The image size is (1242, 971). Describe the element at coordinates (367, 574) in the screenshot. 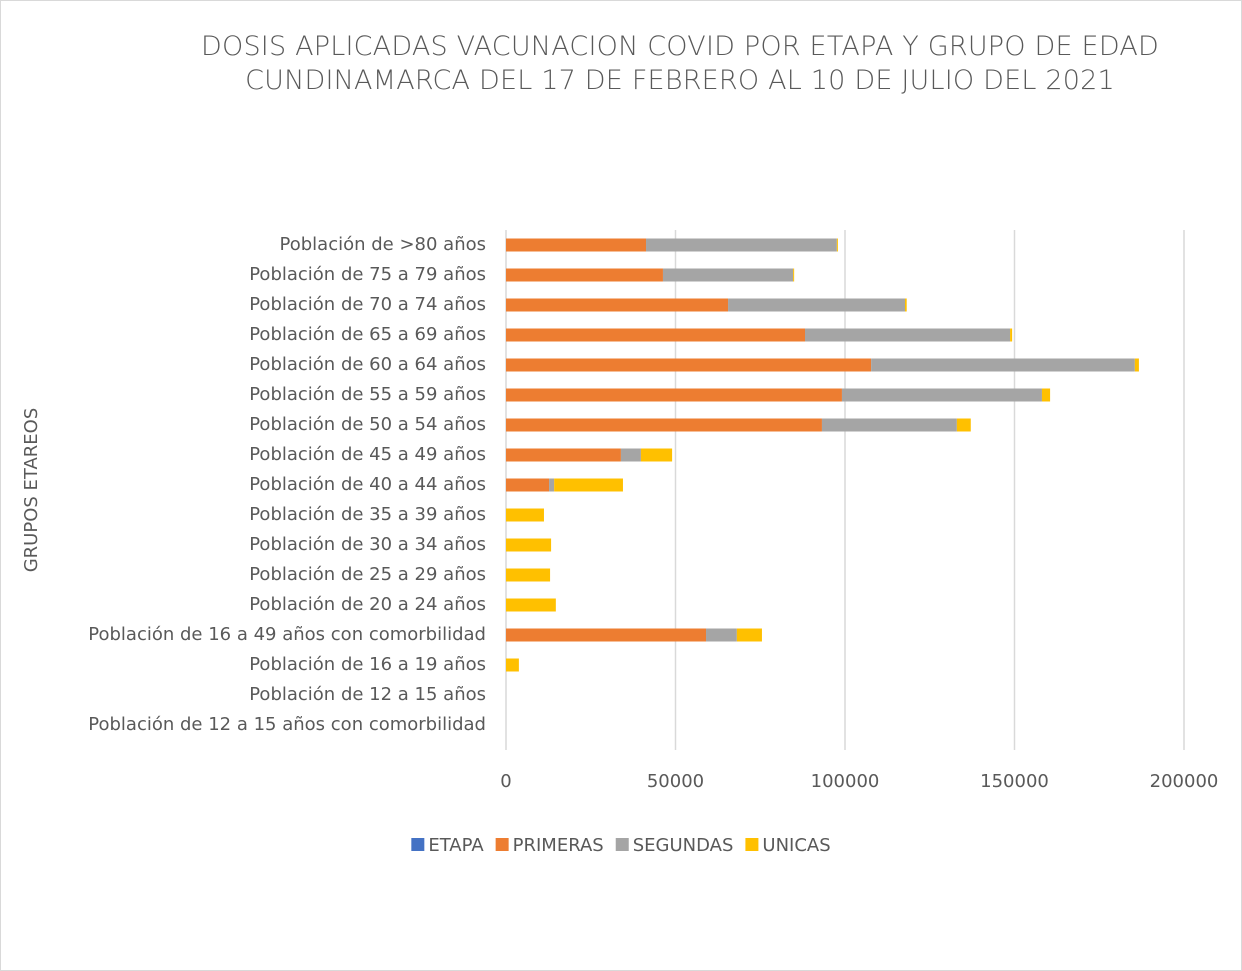

I see `y-tick-label: Población de 25 a 29 años` at that location.